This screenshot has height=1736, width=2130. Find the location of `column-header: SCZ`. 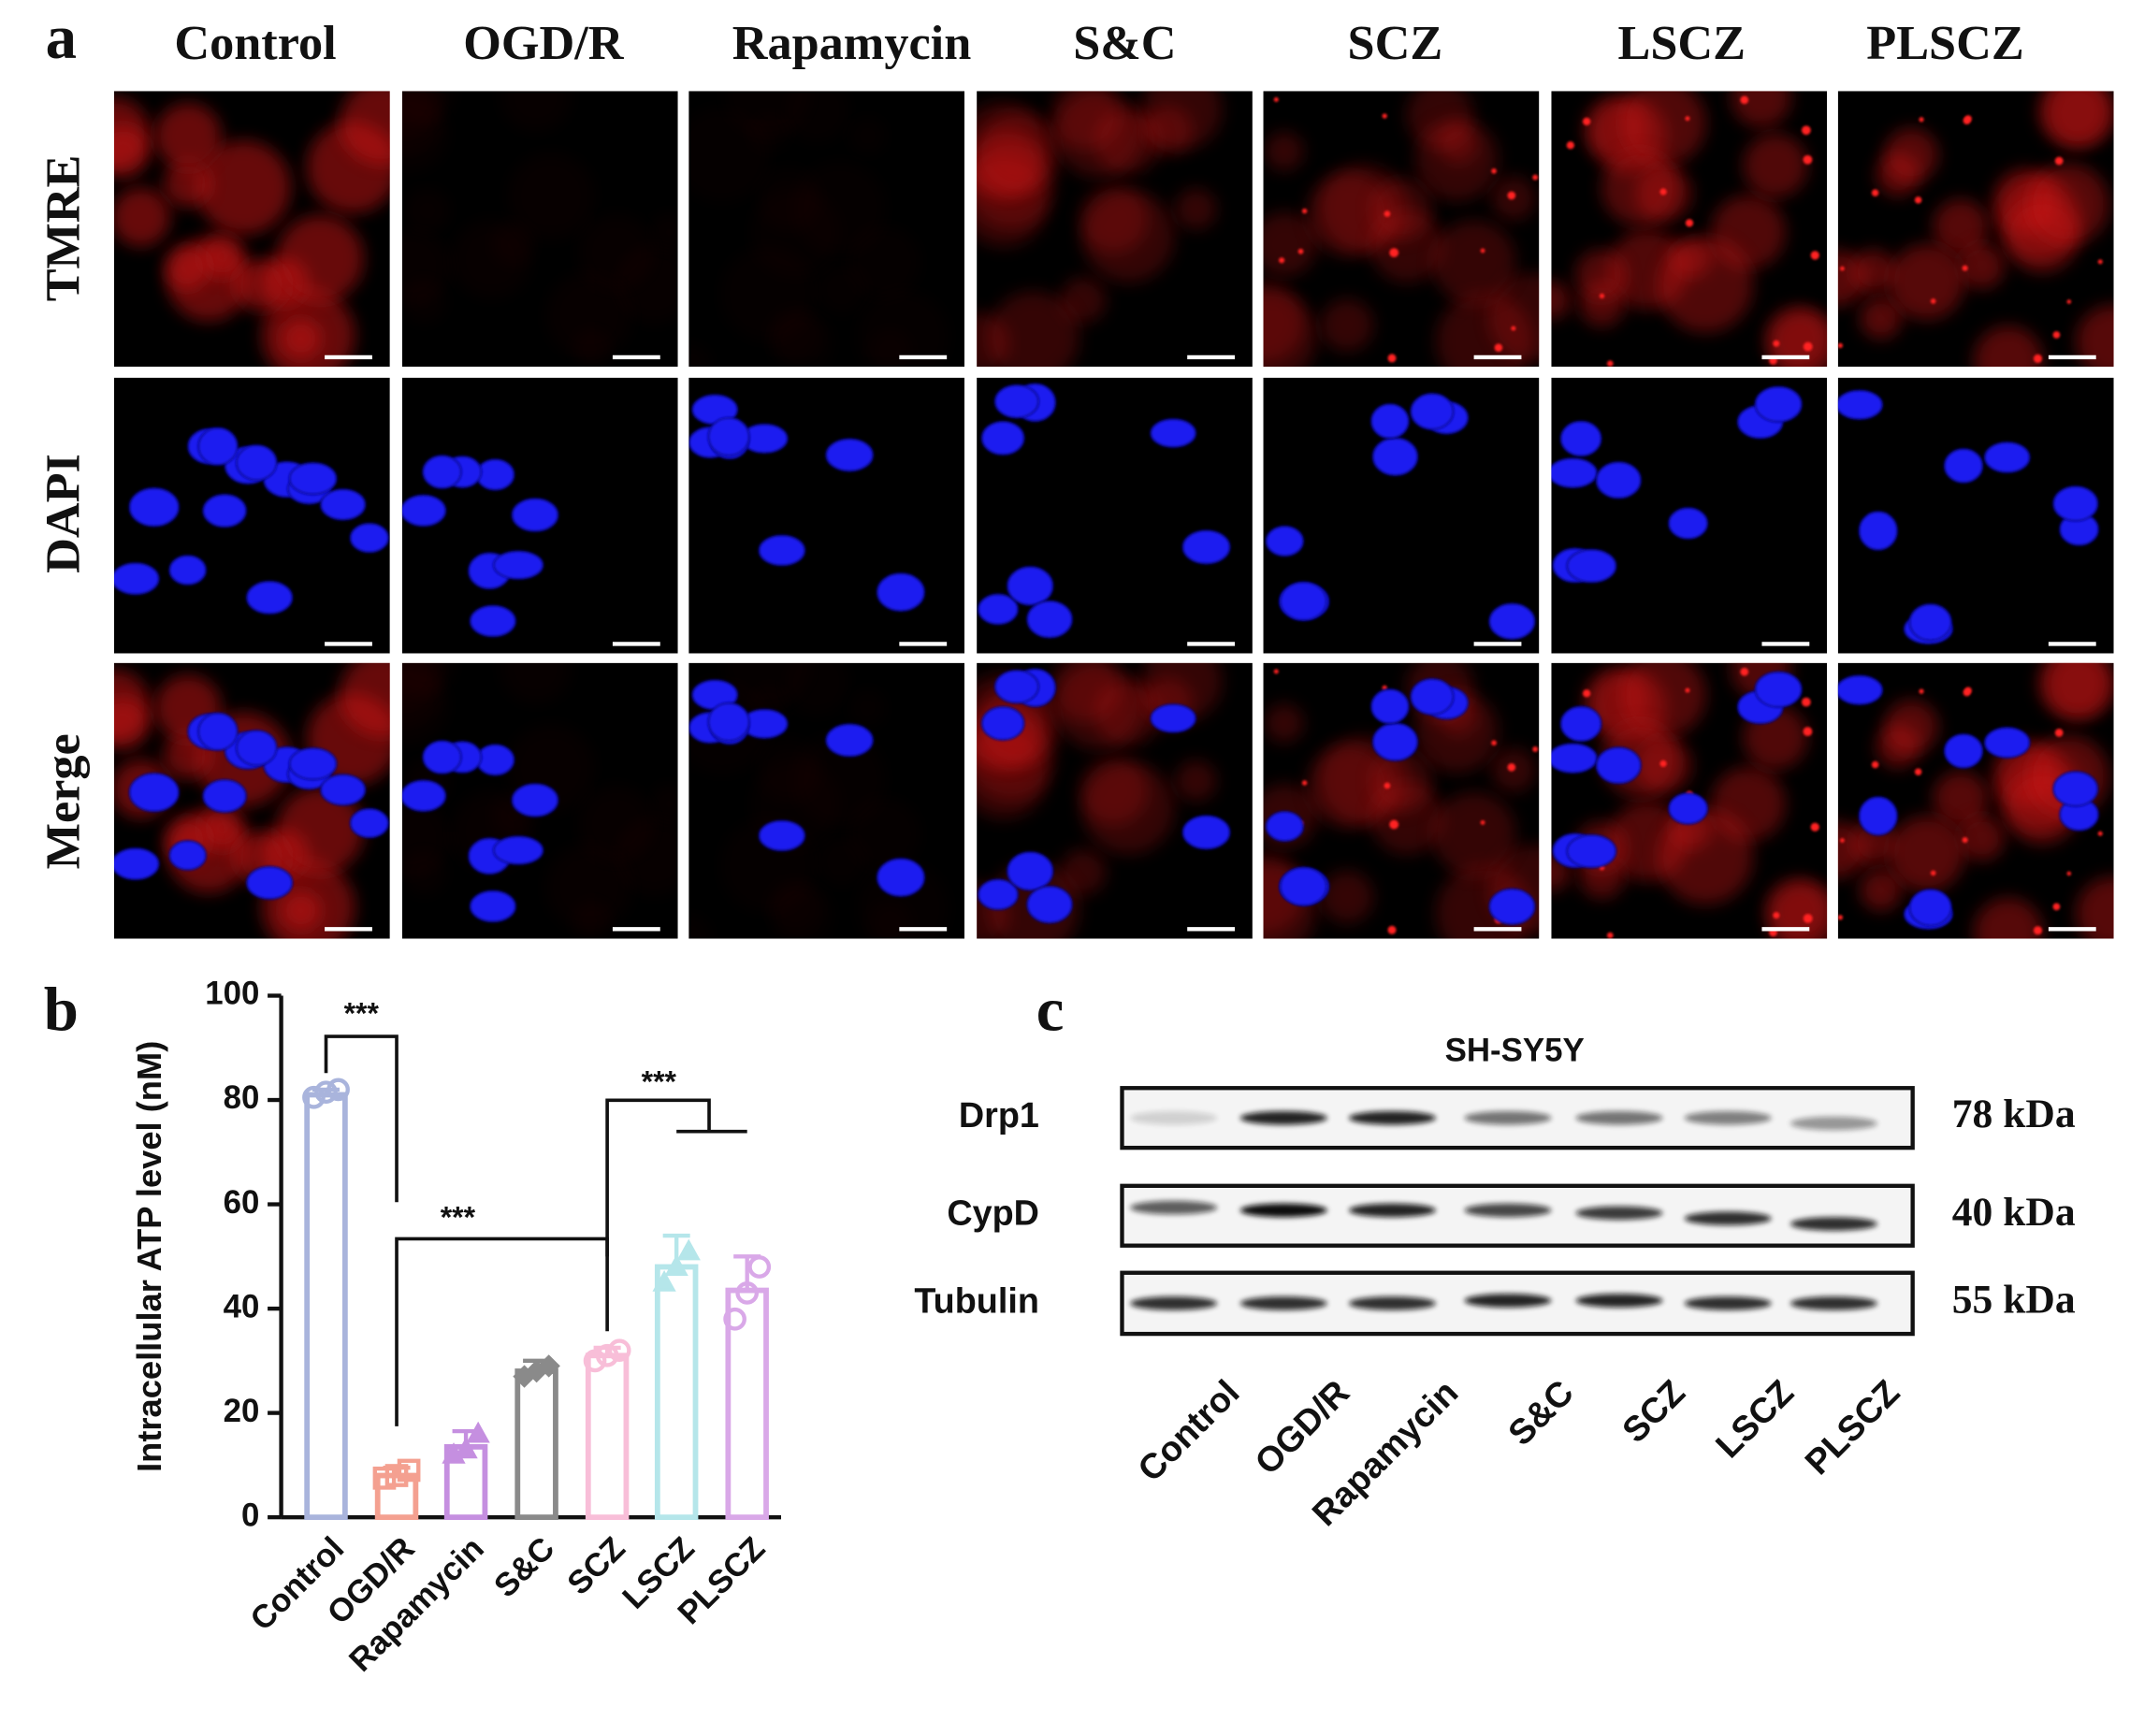

column-header: SCZ is located at coordinates (1395, 43).